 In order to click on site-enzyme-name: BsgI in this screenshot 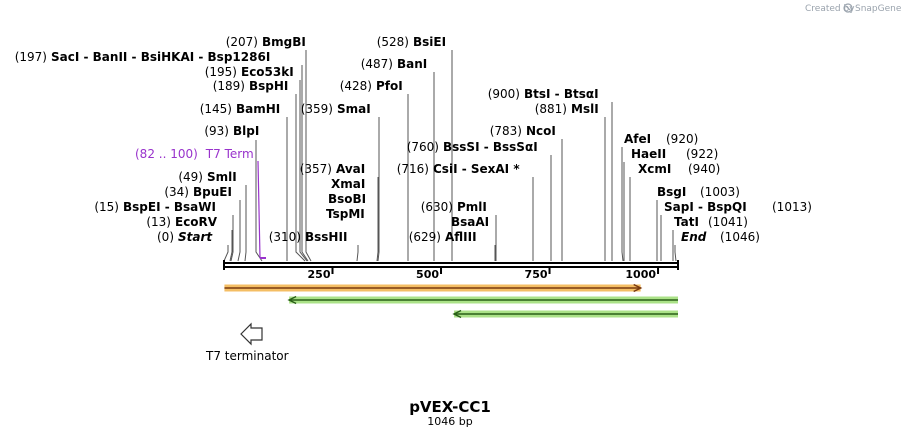, I will do `click(671, 192)`.